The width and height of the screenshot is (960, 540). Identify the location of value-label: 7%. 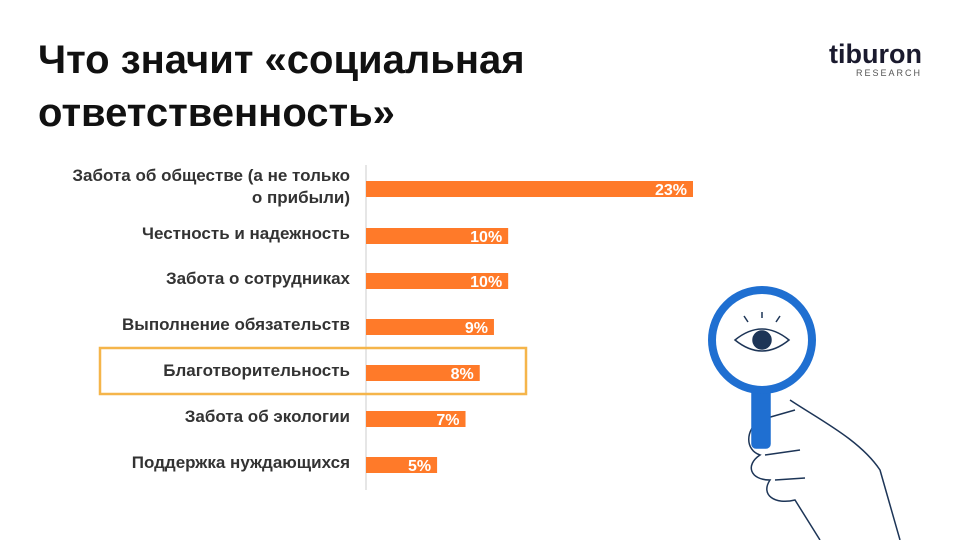
(447, 420).